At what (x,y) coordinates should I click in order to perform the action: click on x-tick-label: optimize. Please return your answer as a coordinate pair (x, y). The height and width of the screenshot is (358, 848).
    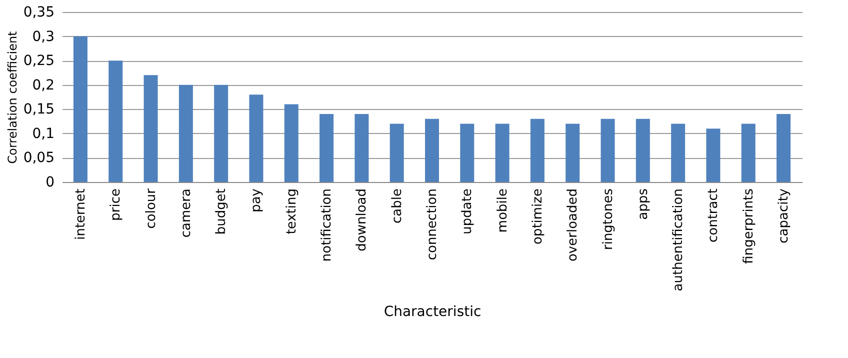
    Looking at the image, I should click on (538, 216).